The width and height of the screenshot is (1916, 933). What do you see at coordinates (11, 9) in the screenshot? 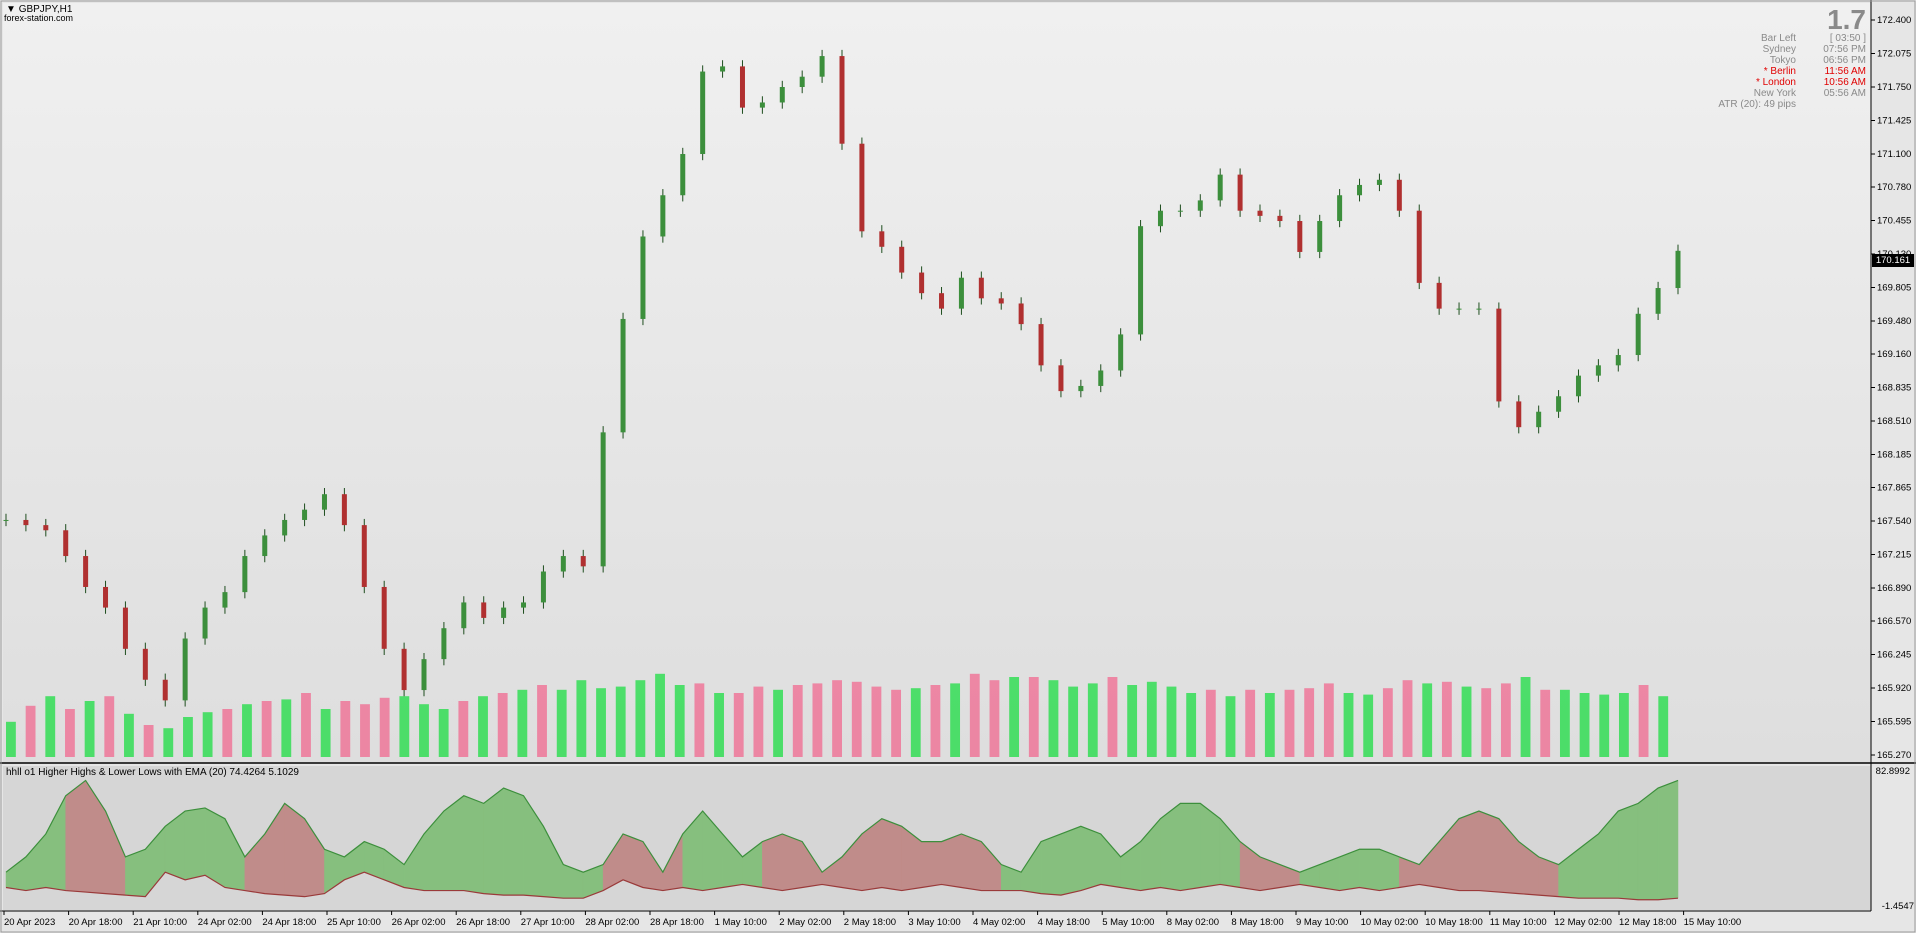
I see `dropdown-arrow-icon: ▼` at bounding box center [11, 9].